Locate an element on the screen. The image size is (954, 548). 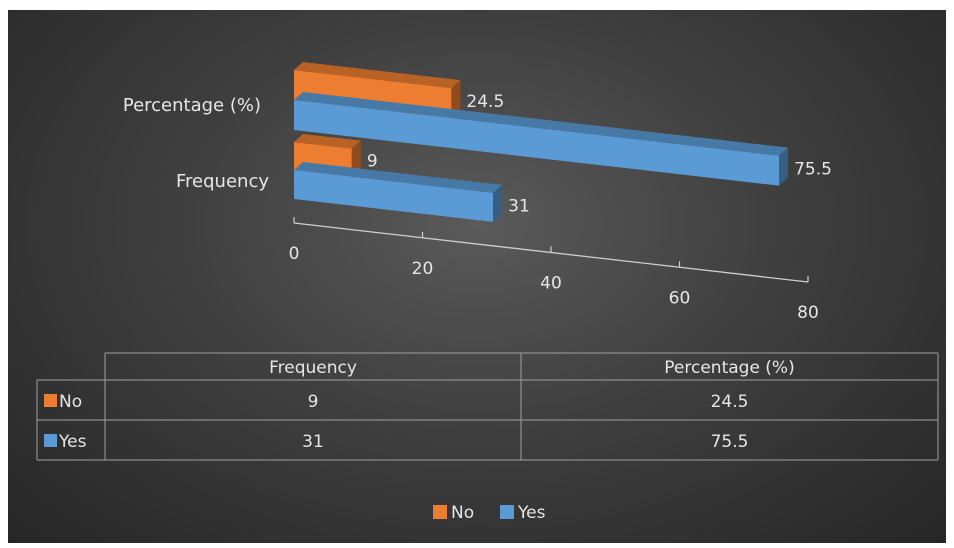
data-label: 75.5 is located at coordinates (813, 170).